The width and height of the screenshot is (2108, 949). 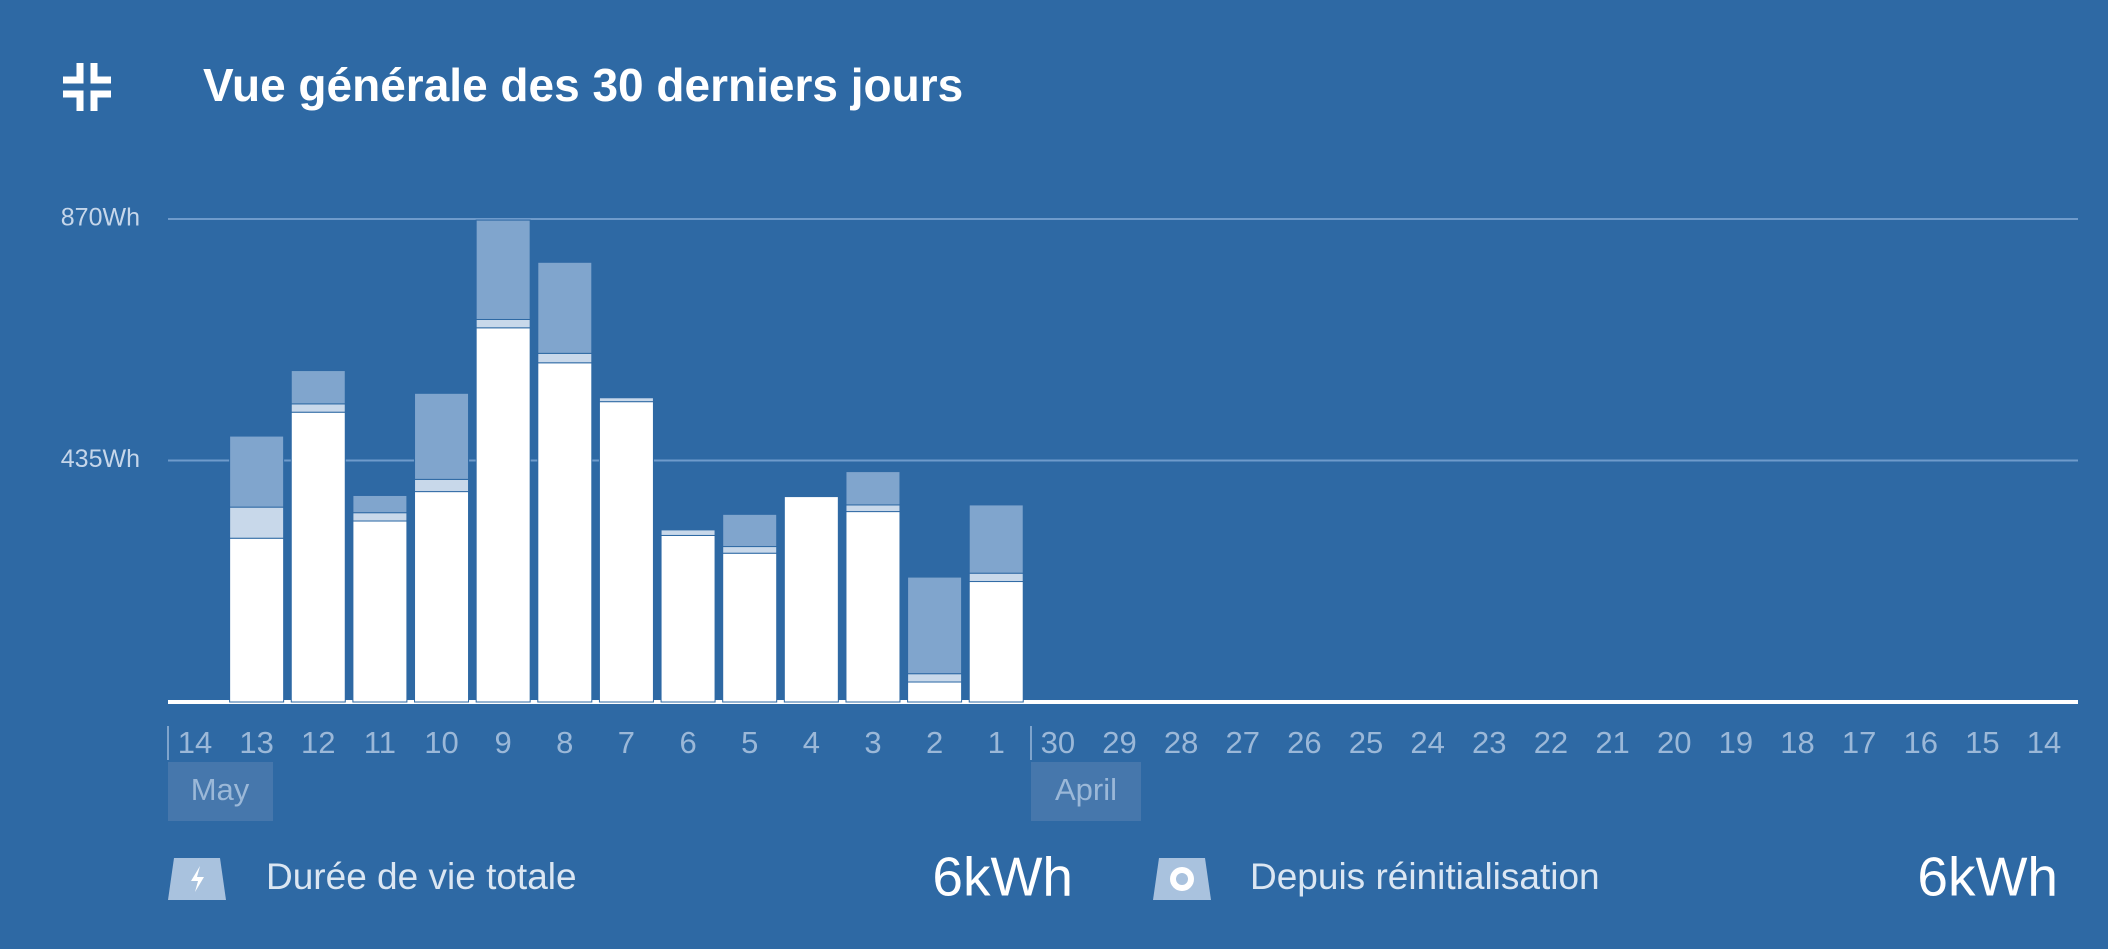 What do you see at coordinates (1489, 742) in the screenshot?
I see `x-tick-label: 23` at bounding box center [1489, 742].